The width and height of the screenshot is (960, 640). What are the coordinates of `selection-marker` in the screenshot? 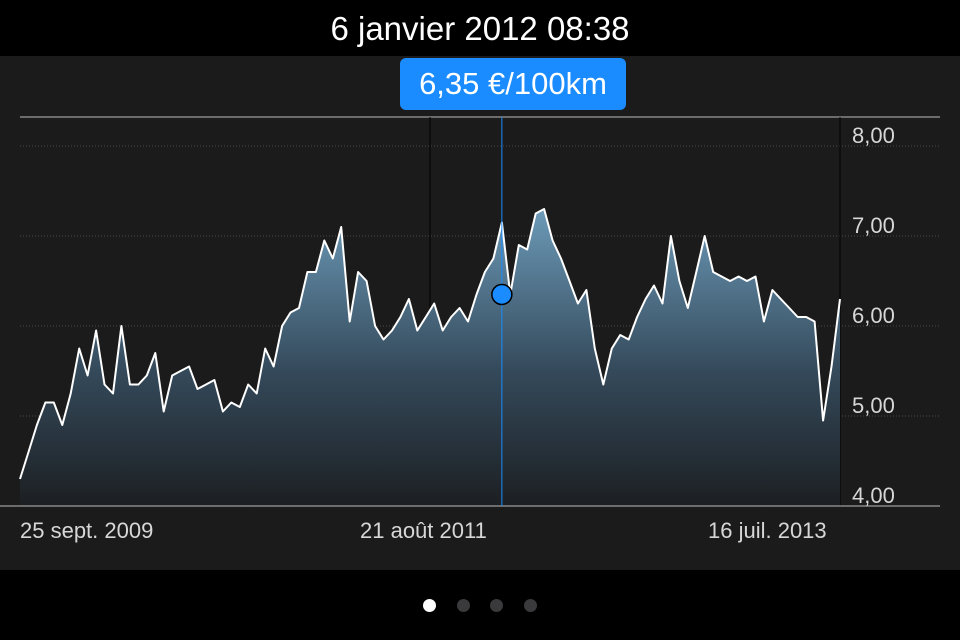 It's located at (502, 294).